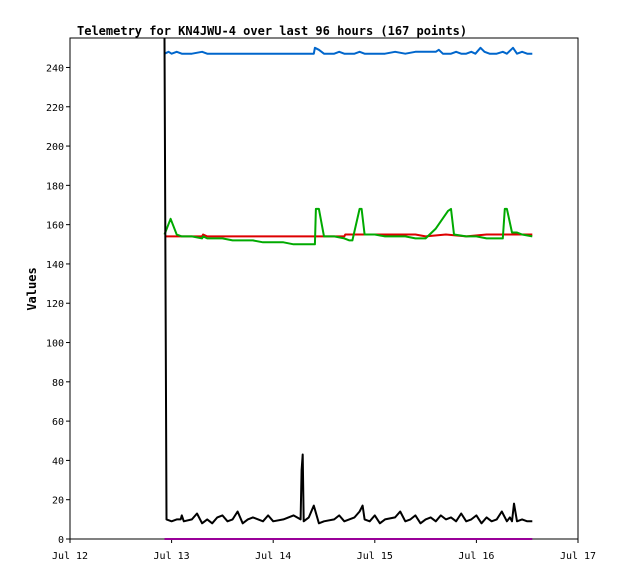  What do you see at coordinates (58, 461) in the screenshot?
I see `y-tick-label: 40` at bounding box center [58, 461].